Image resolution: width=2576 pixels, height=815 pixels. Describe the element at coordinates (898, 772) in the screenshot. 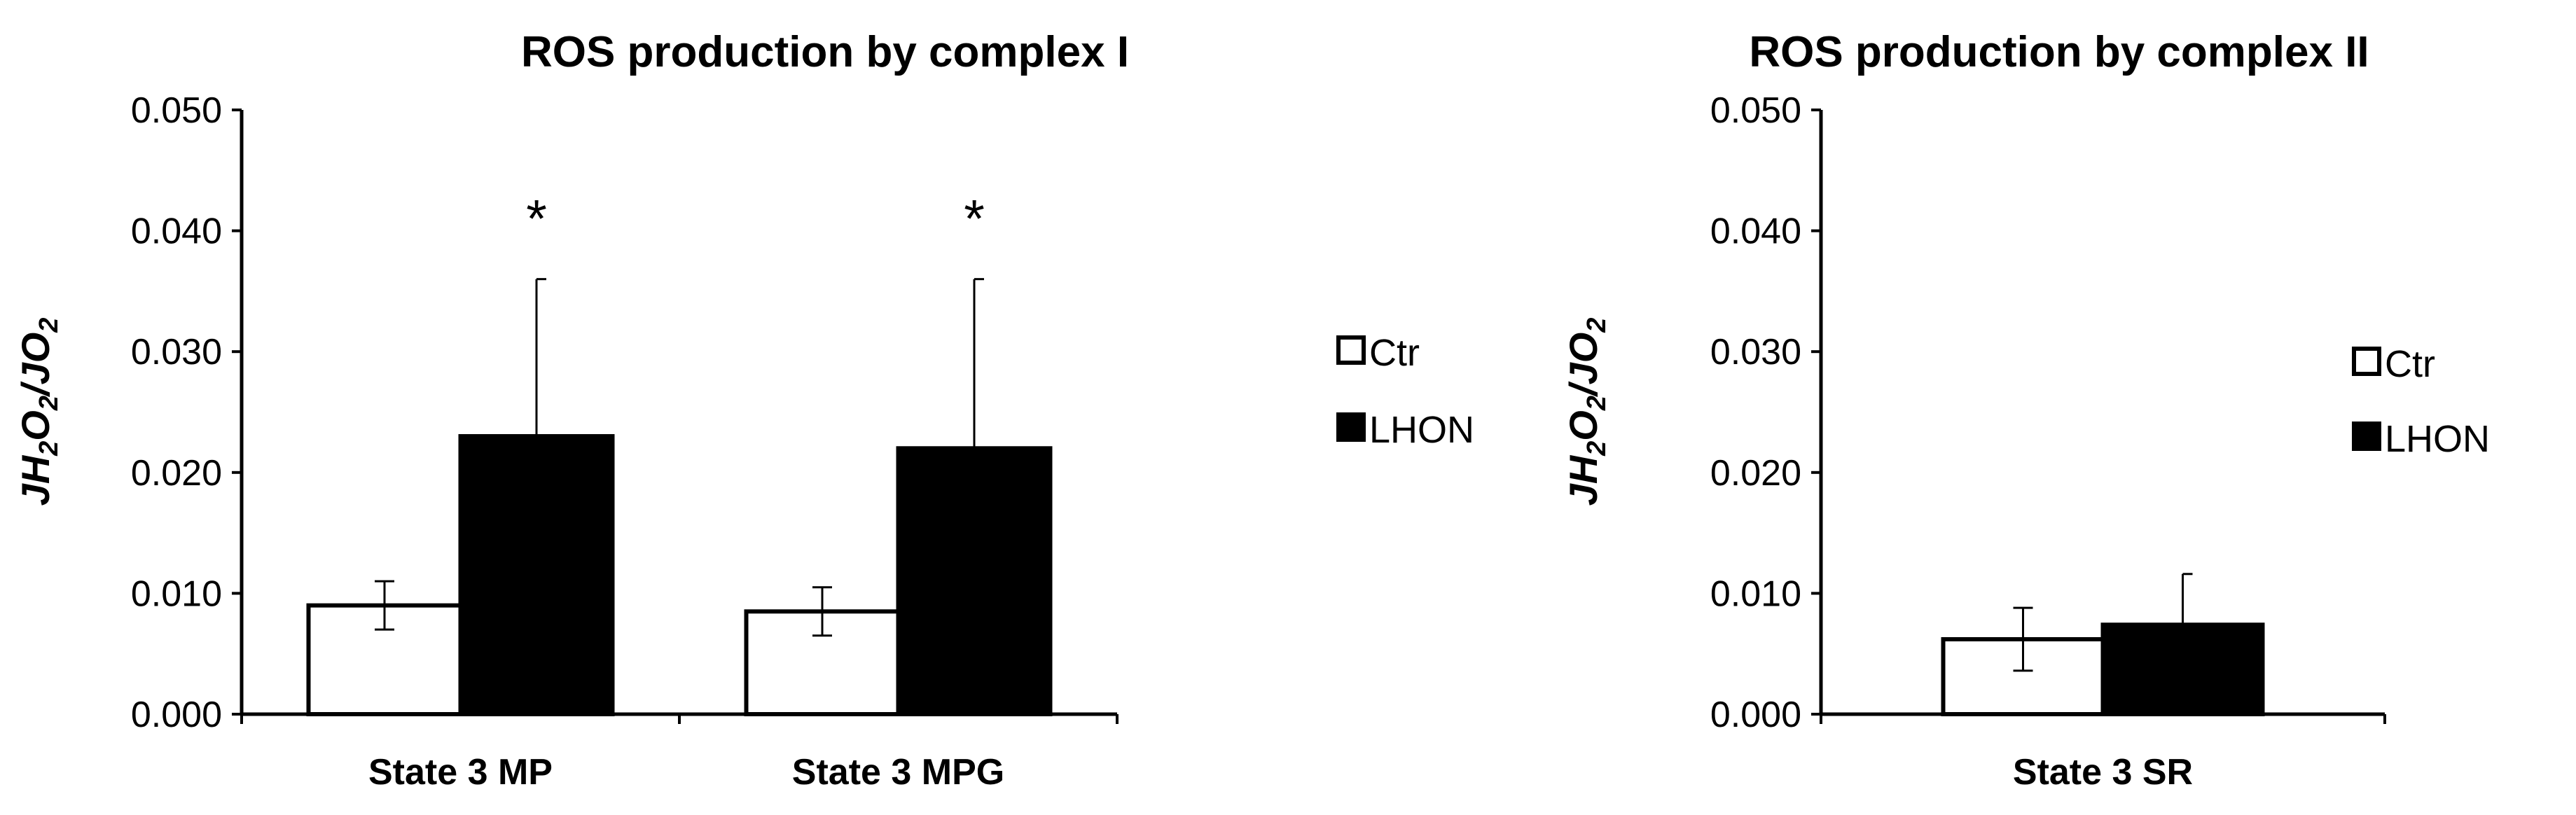

I see `category-label: State 3 MPG` at that location.